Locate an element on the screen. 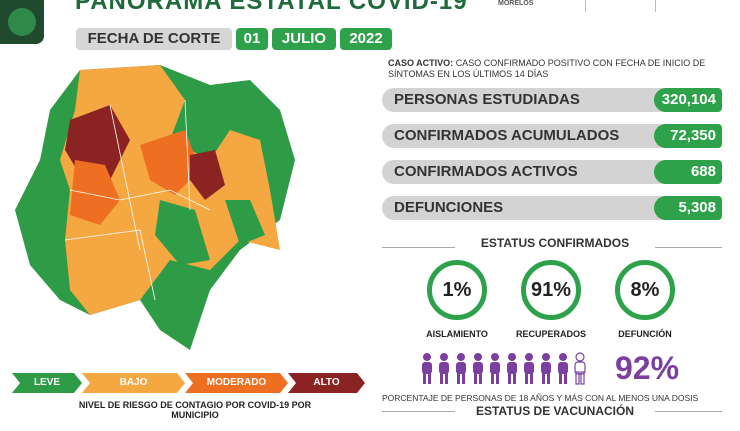 Image resolution: width=740 pixels, height=431 pixels. legend-item: LEVE is located at coordinates (47, 383).